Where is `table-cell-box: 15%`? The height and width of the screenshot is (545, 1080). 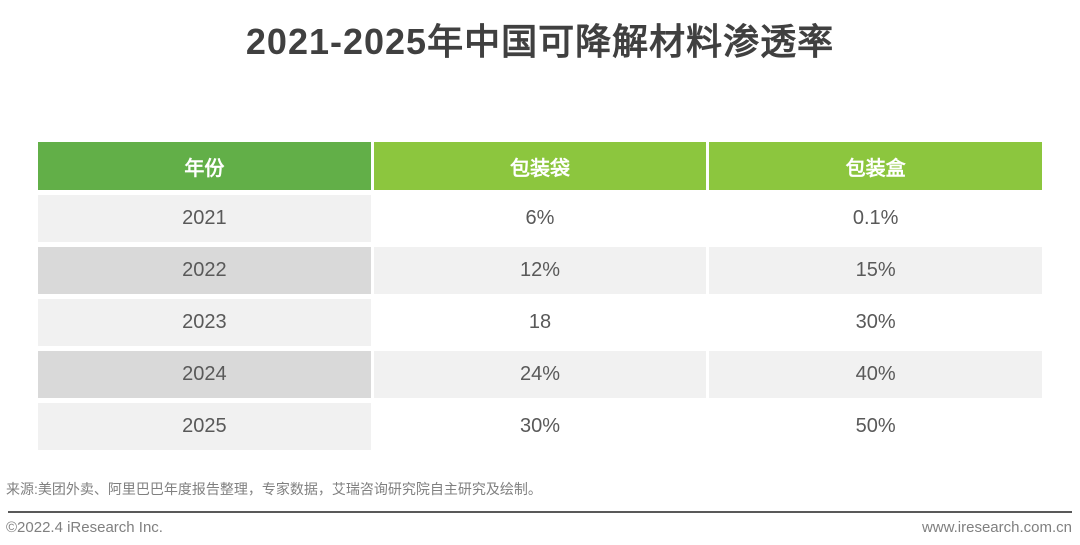 table-cell-box: 15% is located at coordinates (875, 270).